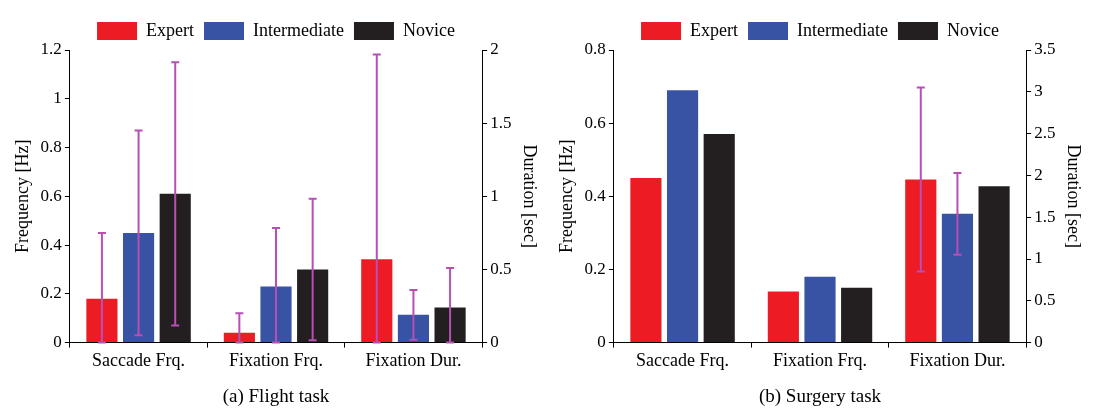 This screenshot has width=1099, height=420. Describe the element at coordinates (1045, 49) in the screenshot. I see `y2-tick-label: 3.5` at that location.